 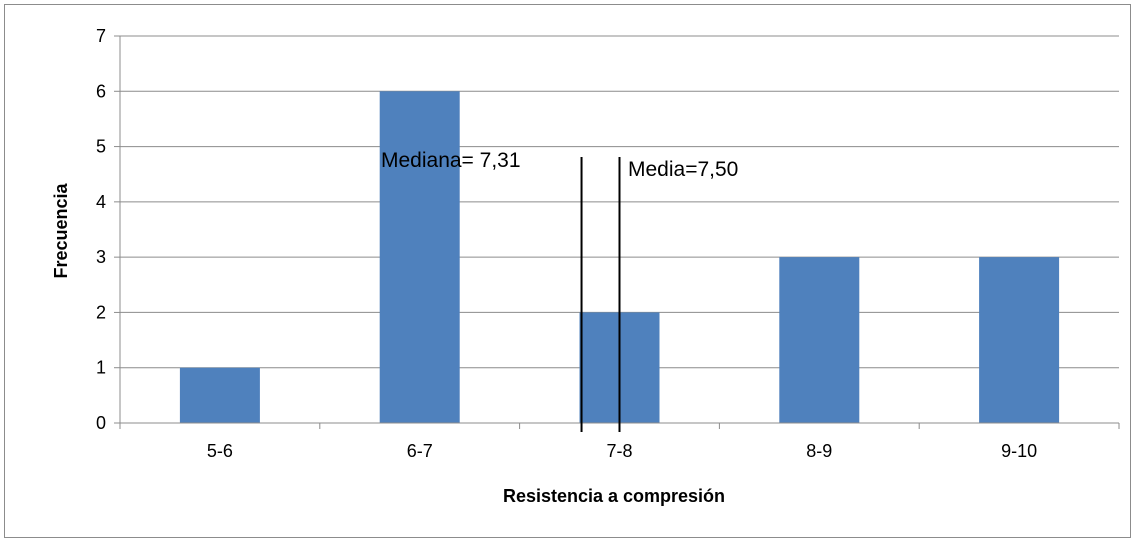 I want to click on x-tick-label: 8-9, so click(x=819, y=451).